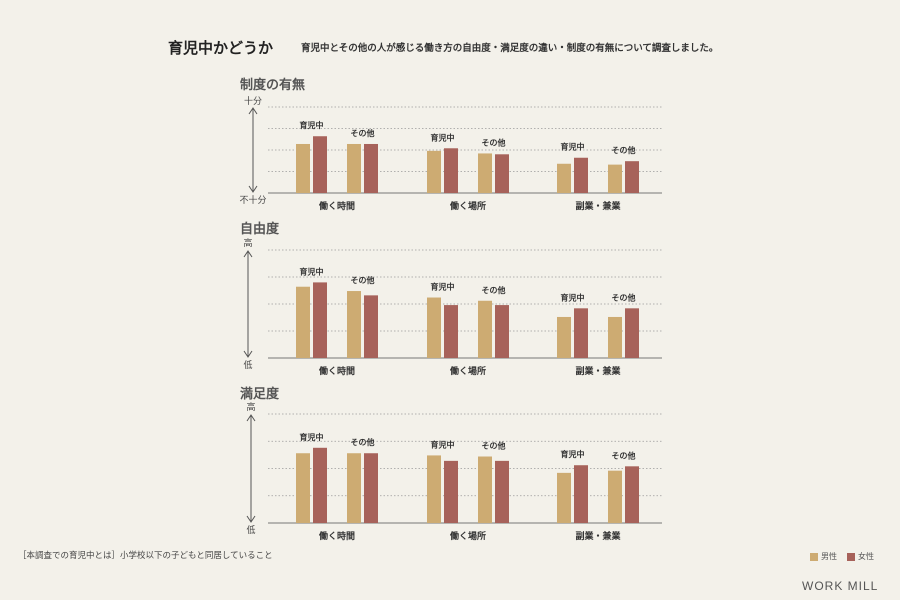 The height and width of the screenshot is (600, 900). Describe the element at coordinates (814, 556) in the screenshot. I see `legend-swatch-male` at that location.